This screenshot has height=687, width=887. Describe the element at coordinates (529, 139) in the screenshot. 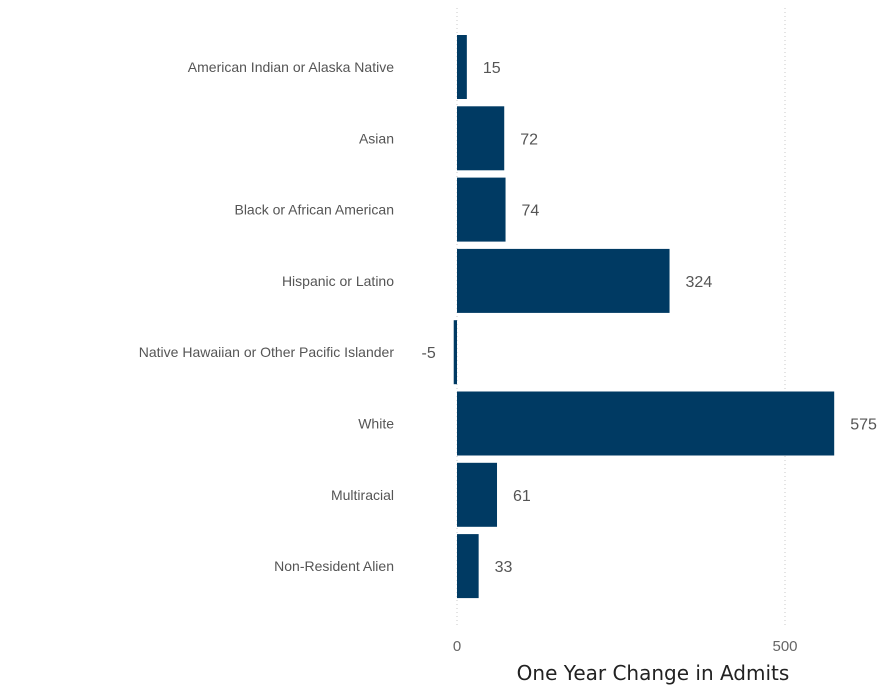

I see `value-label: 72` at that location.